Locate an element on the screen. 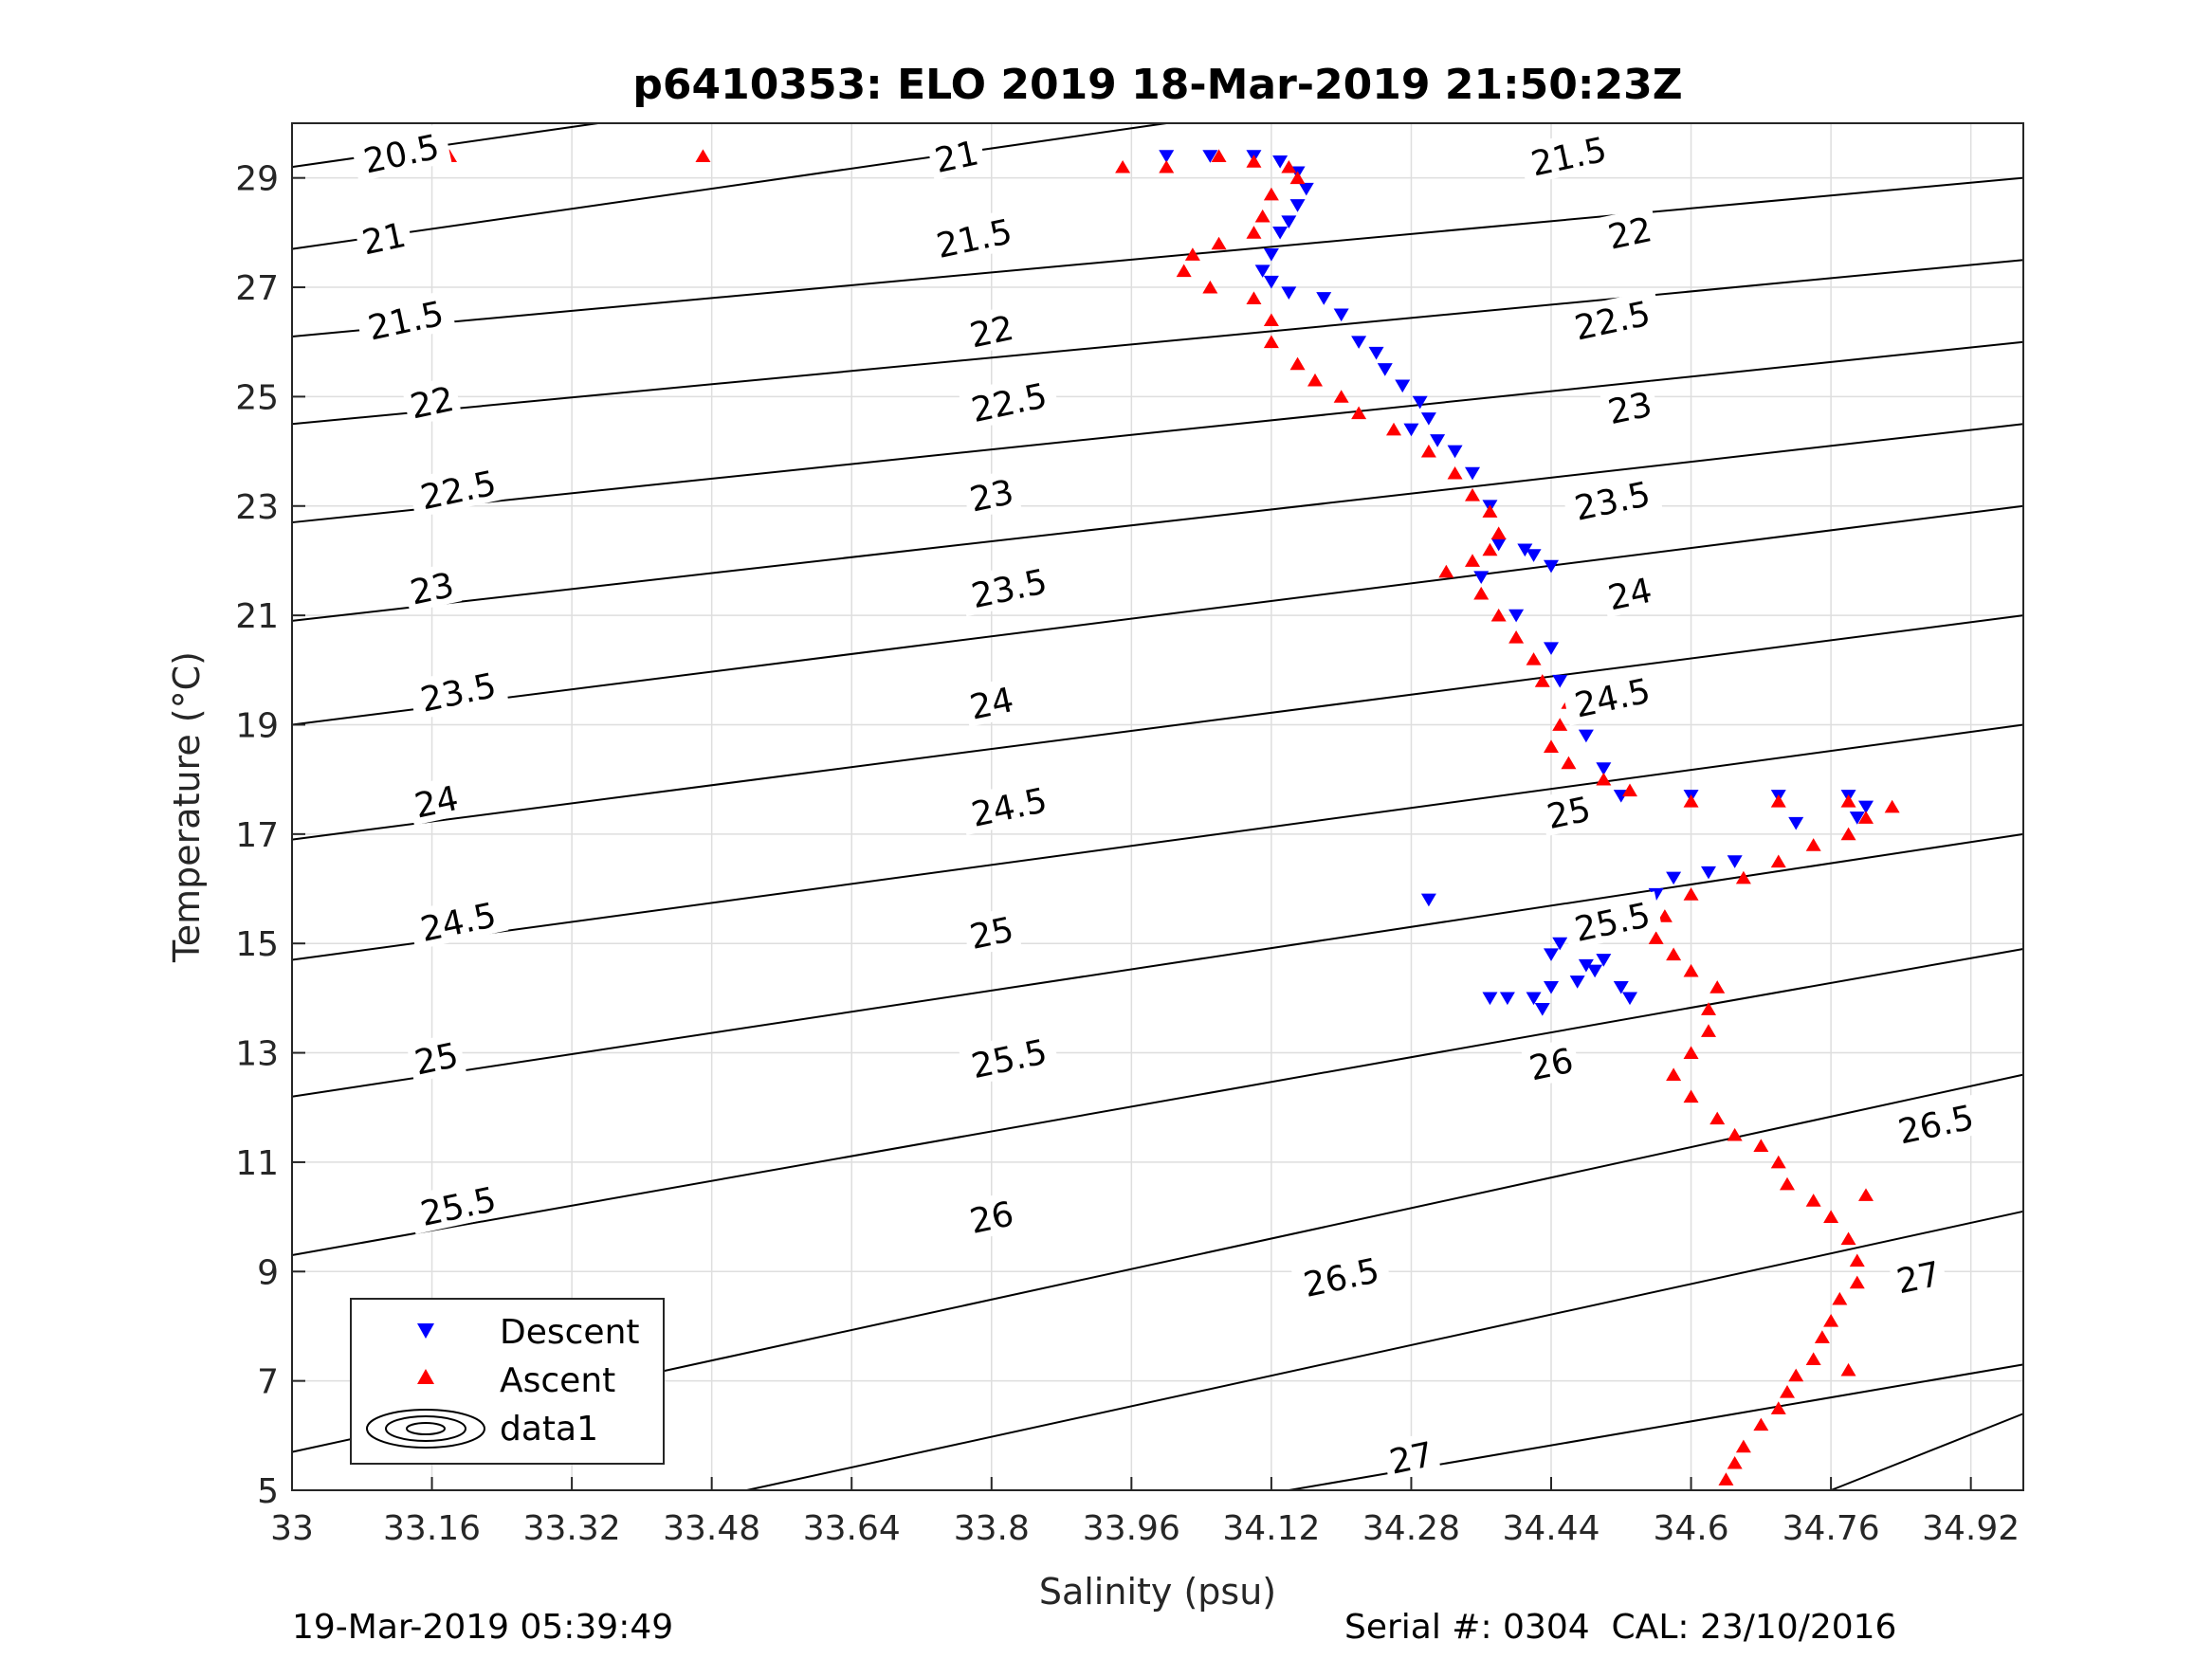 This screenshot has height=1659, width=2212. contour-label-text: 25 is located at coordinates (436, 1060).